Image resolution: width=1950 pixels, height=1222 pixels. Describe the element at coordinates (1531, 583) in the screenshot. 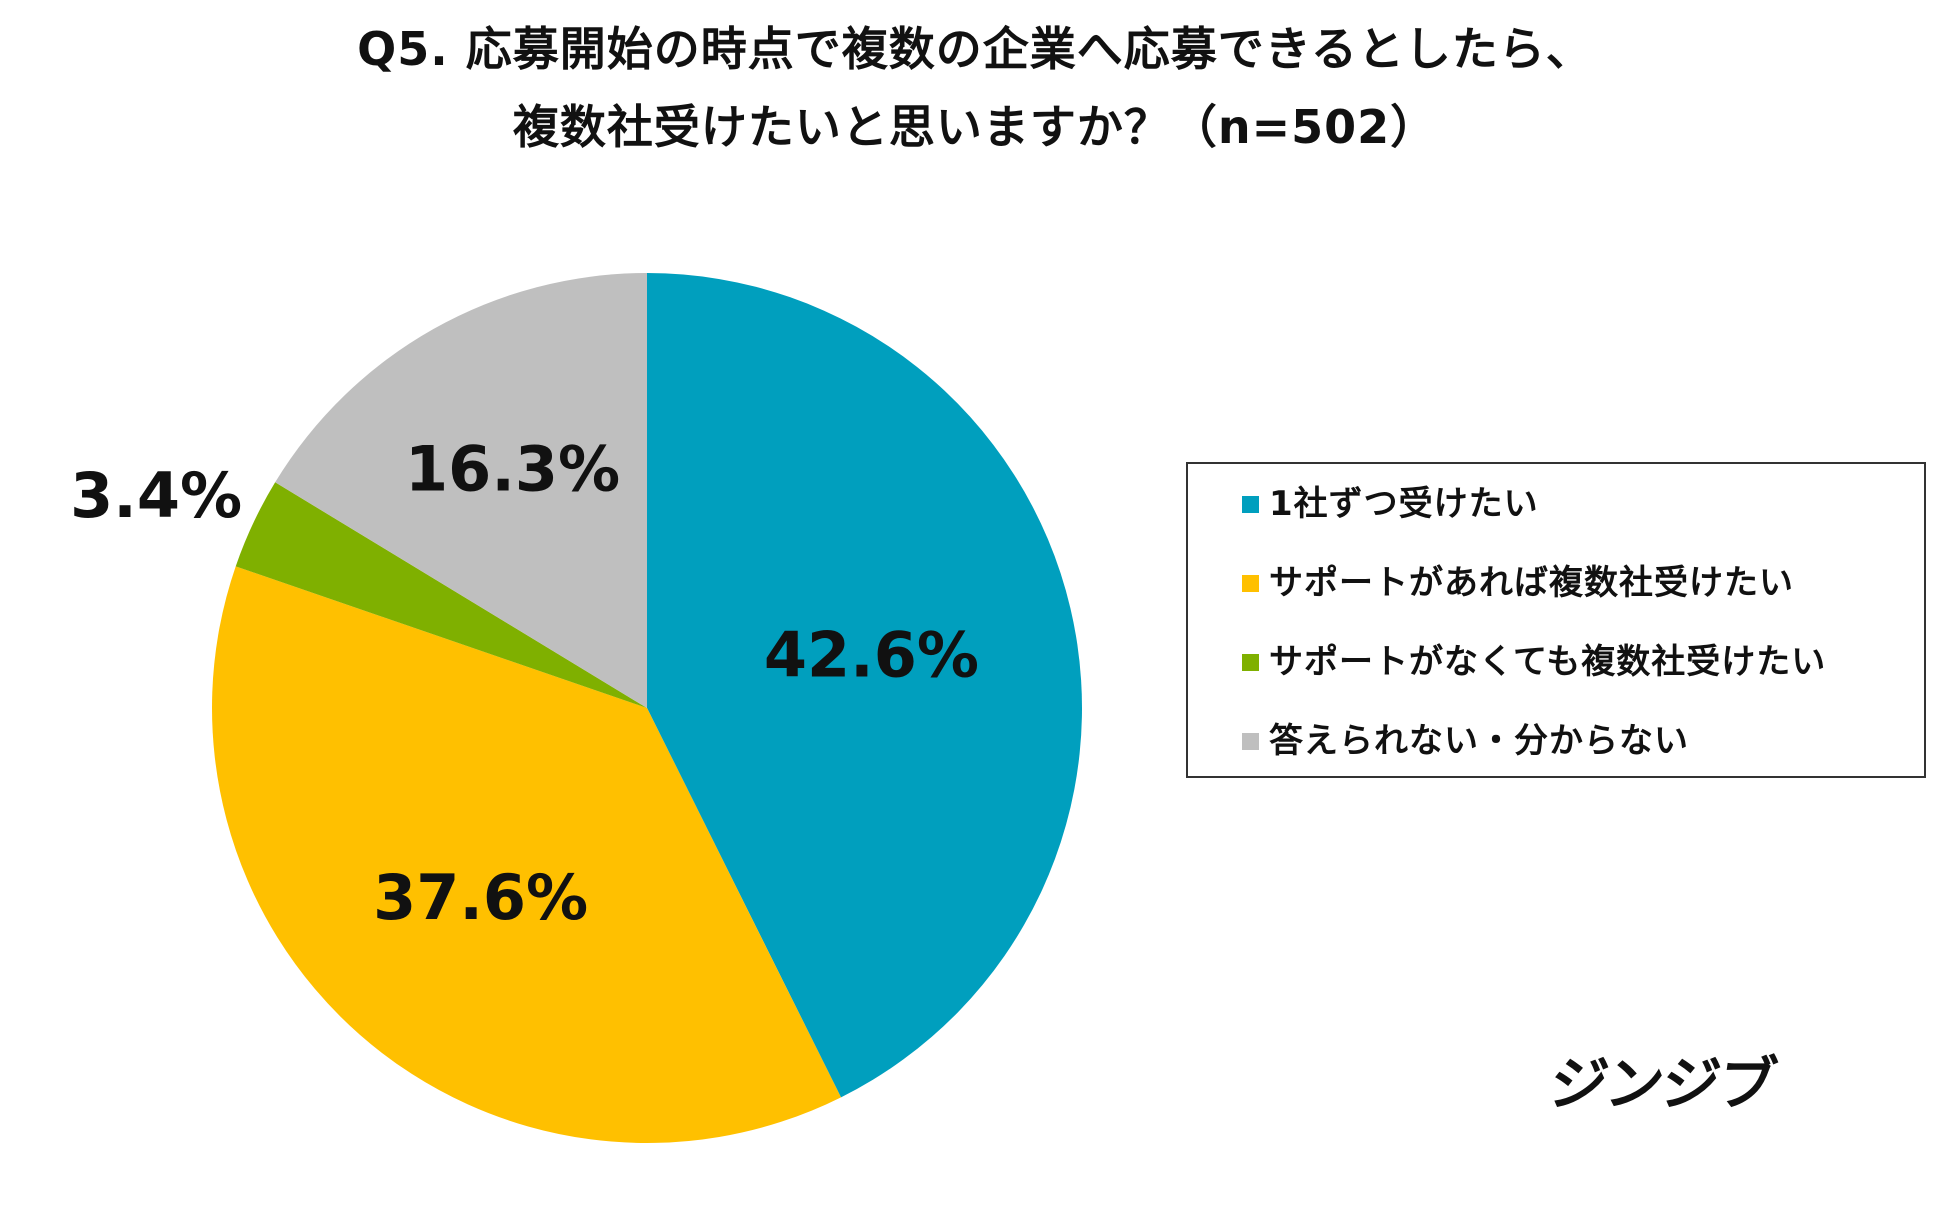

I see `legend-label-2: サポートがあれば複数社受けたい` at that location.